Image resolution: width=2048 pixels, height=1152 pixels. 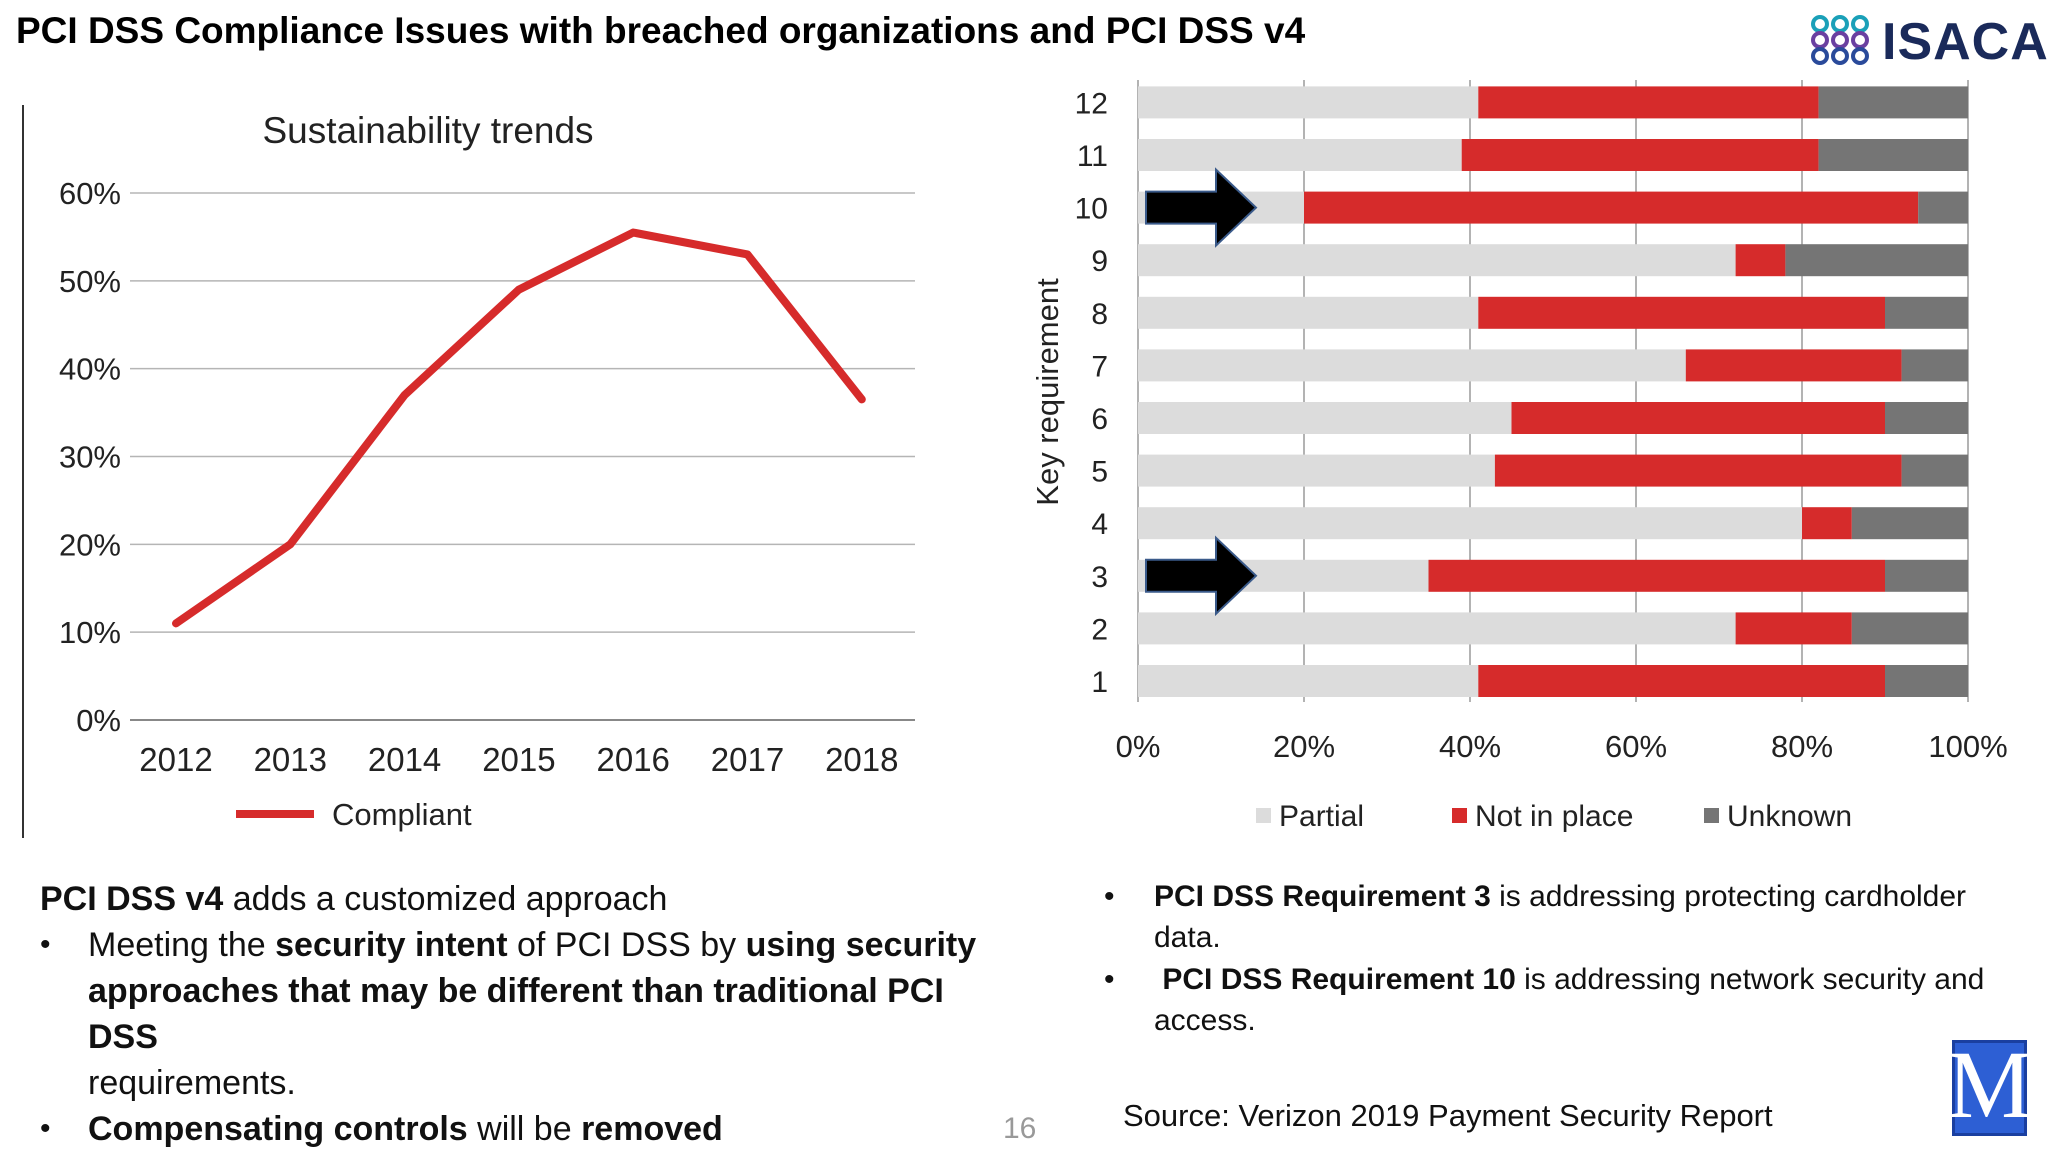 What do you see at coordinates (1091, 209) in the screenshot?
I see `y-tick-label: 10` at bounding box center [1091, 209].